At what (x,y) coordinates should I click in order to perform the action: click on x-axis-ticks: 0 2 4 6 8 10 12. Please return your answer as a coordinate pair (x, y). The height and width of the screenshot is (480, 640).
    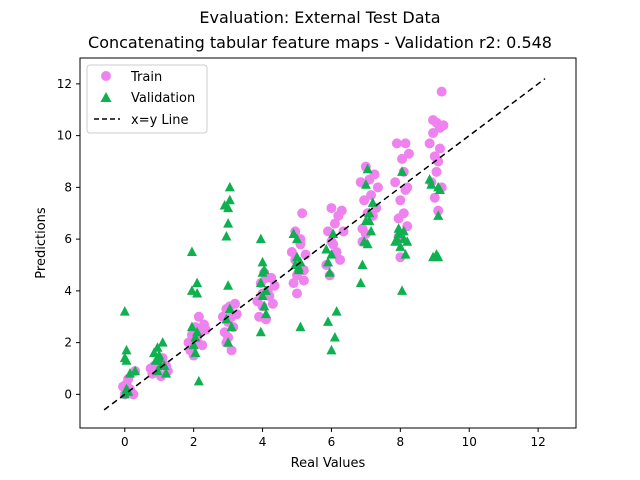
    Looking at the image, I should click on (333, 438).